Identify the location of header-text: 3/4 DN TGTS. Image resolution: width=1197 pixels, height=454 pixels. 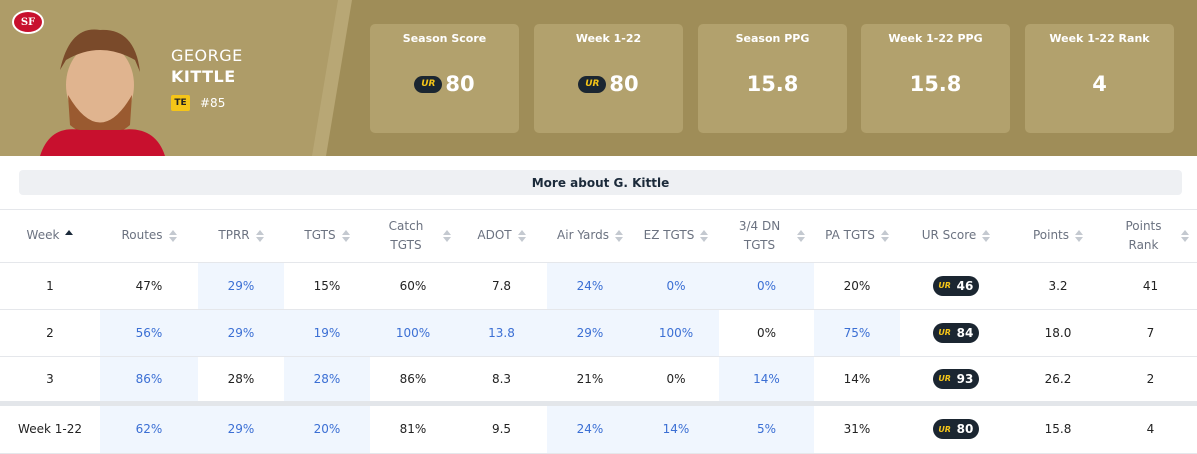
(759, 235).